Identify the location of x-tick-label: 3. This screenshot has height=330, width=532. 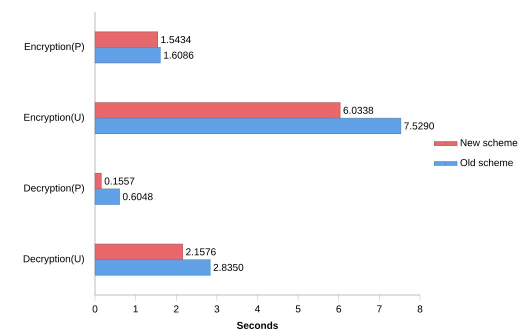
(217, 308).